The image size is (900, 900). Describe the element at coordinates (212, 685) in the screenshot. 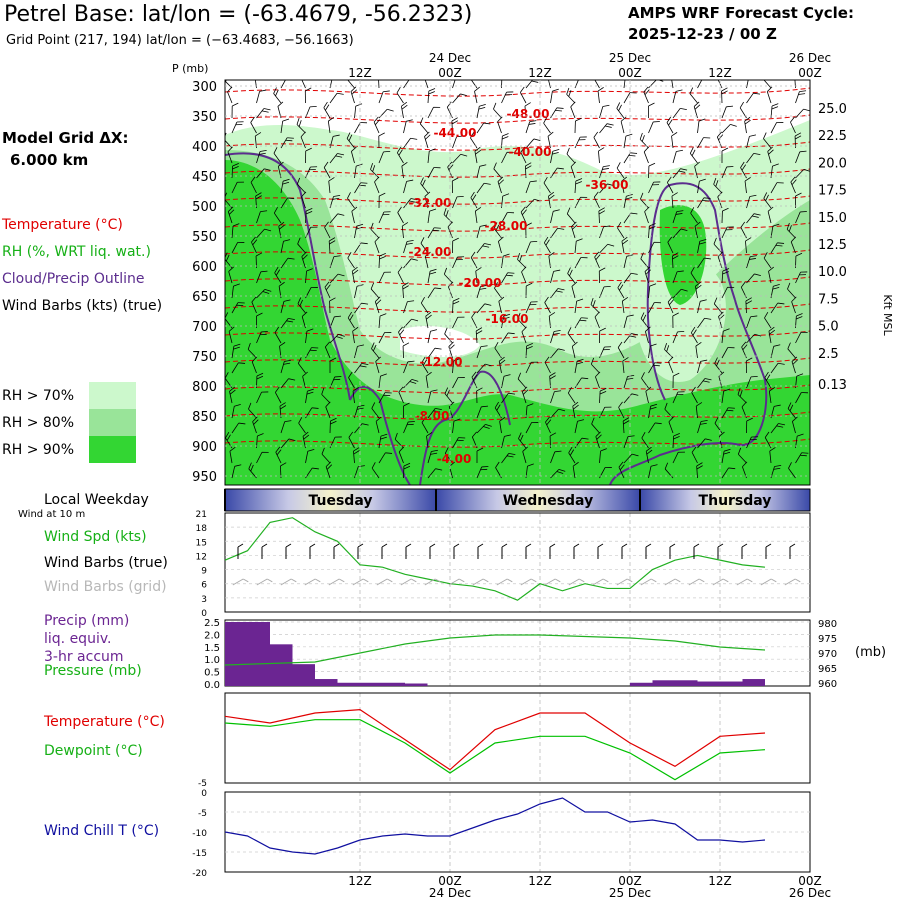

I see `precip-tick-label: 0.0` at that location.